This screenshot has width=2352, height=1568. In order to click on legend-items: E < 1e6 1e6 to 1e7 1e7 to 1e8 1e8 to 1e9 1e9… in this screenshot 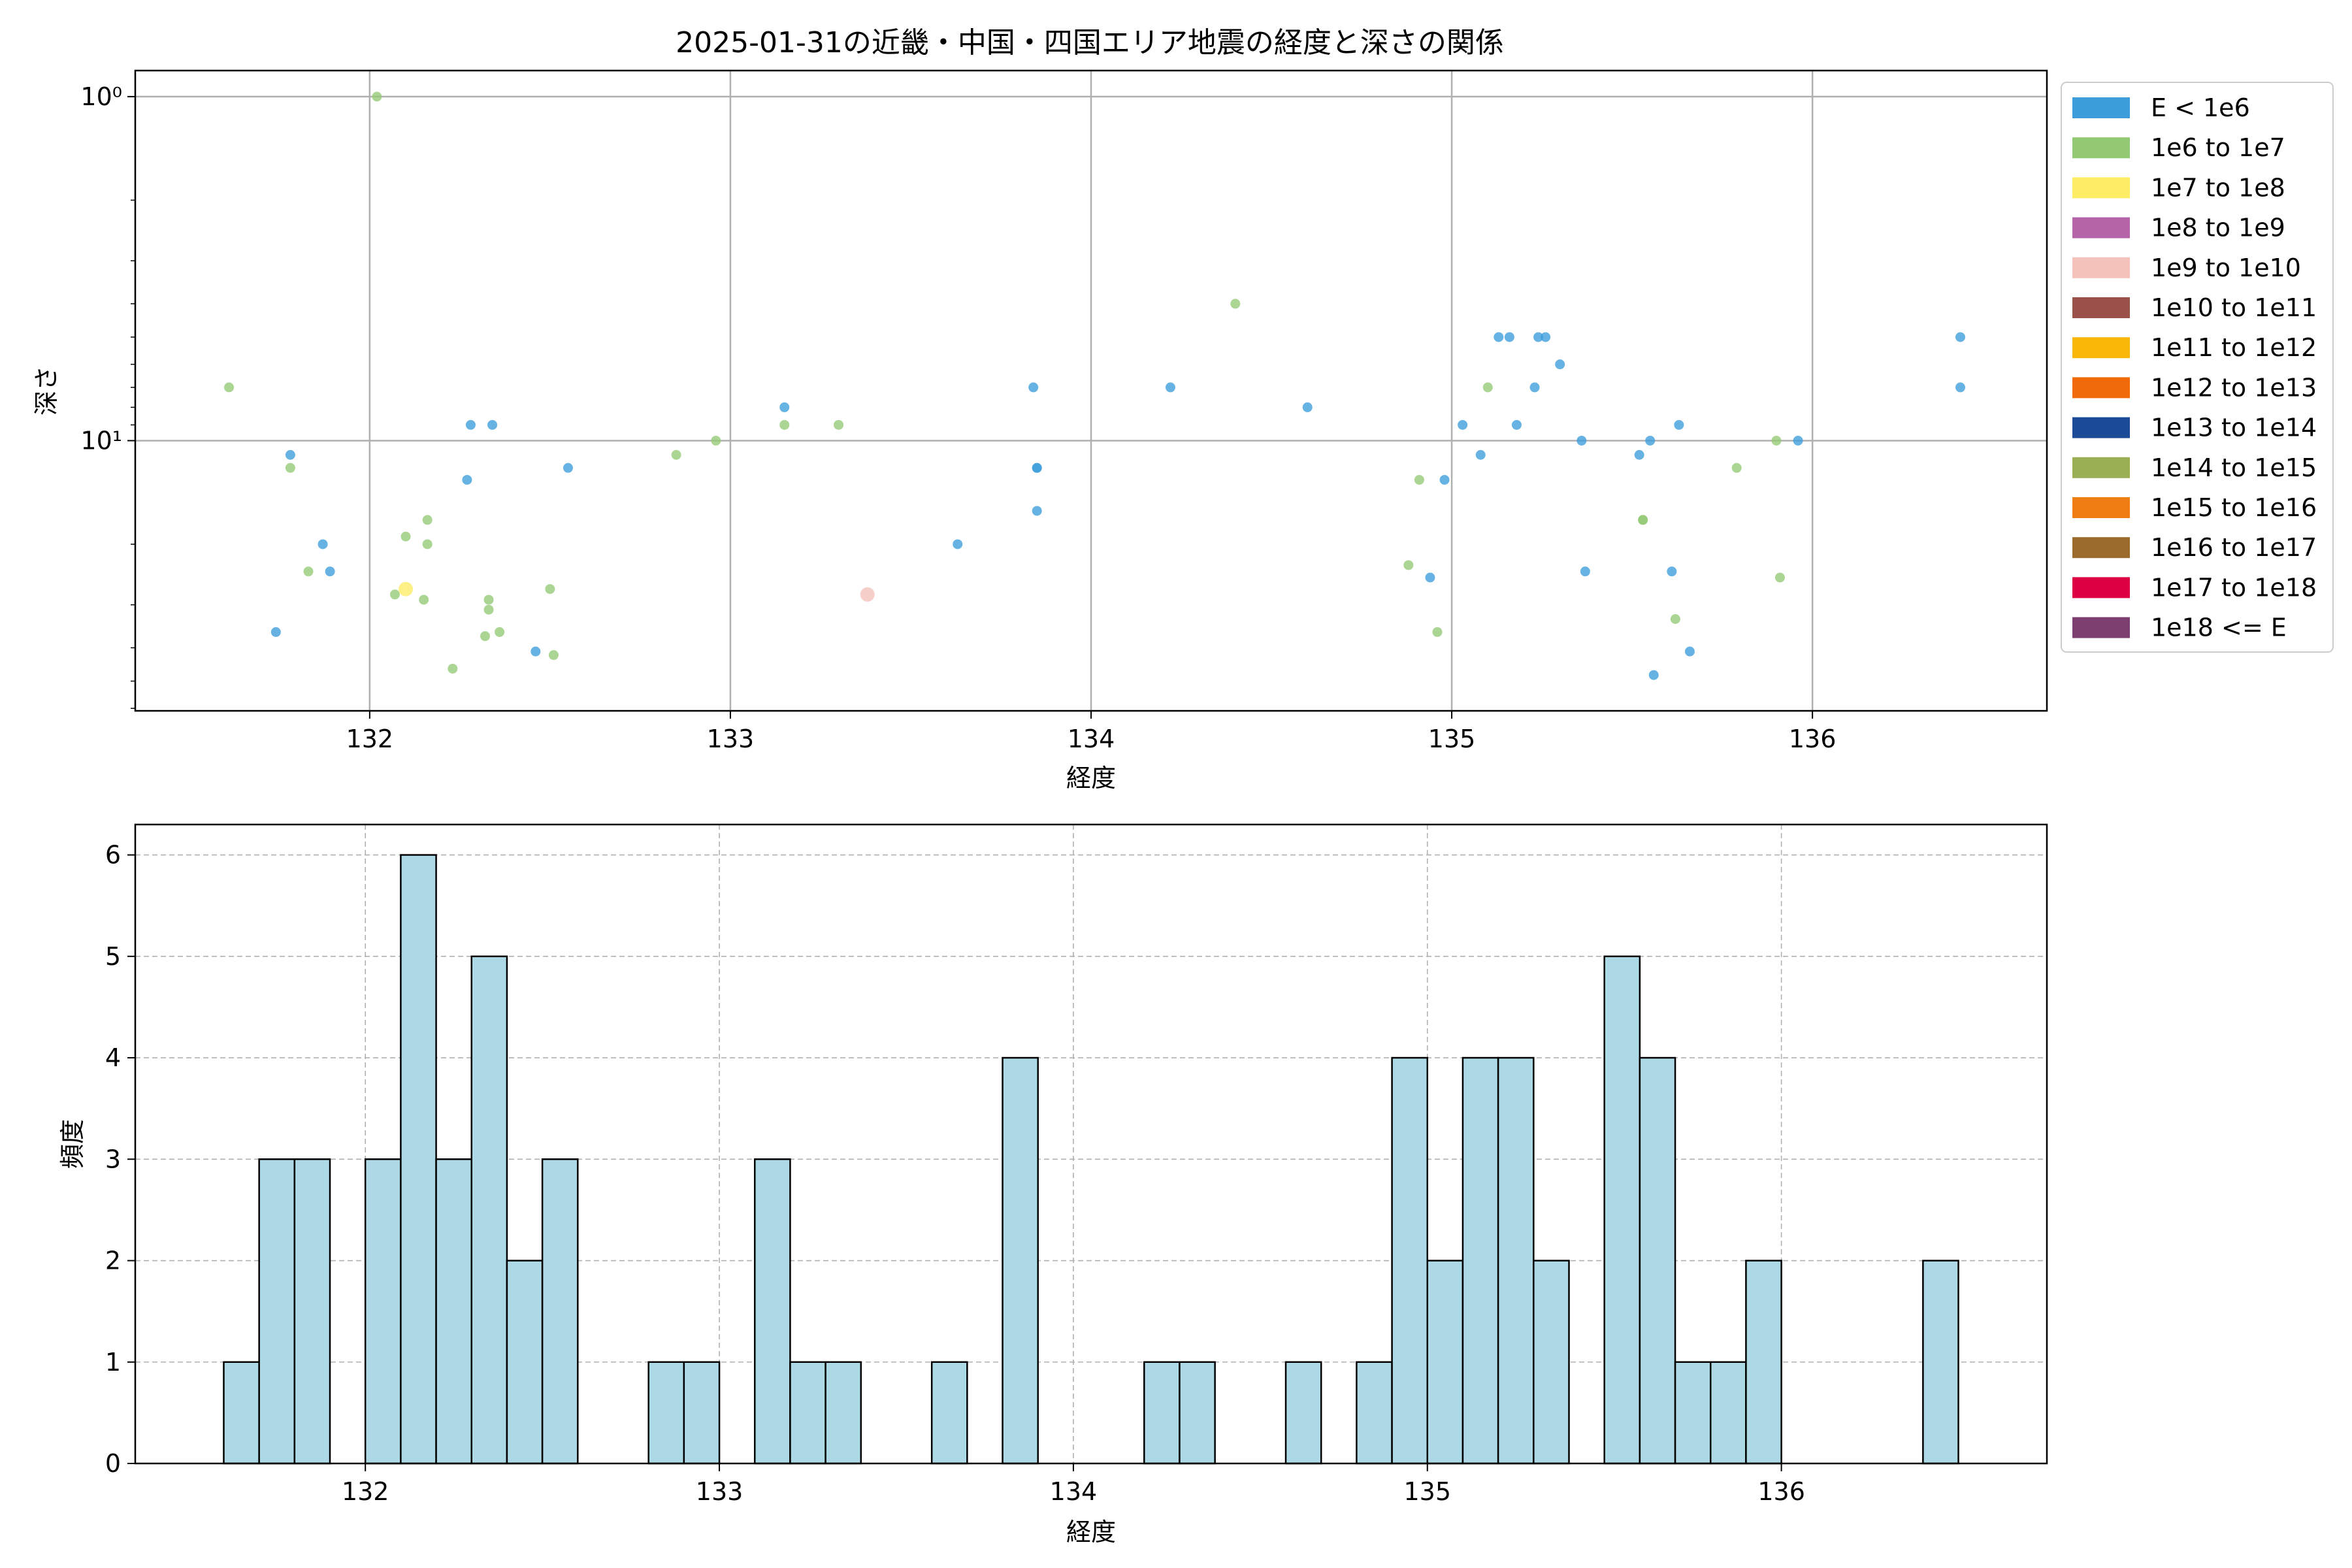, I will do `click(2194, 367)`.